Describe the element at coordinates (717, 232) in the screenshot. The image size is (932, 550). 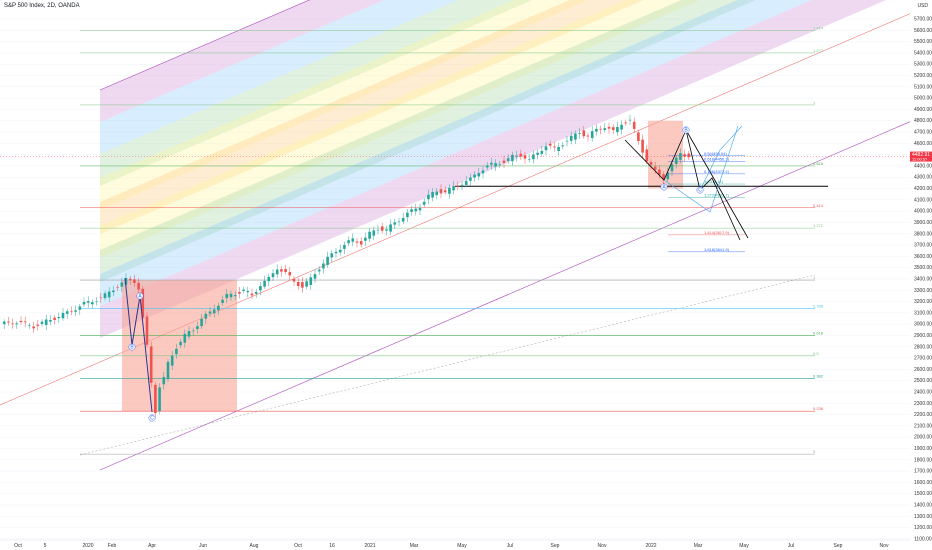
I see `fib-small-label: 1.414(3817.9)` at that location.